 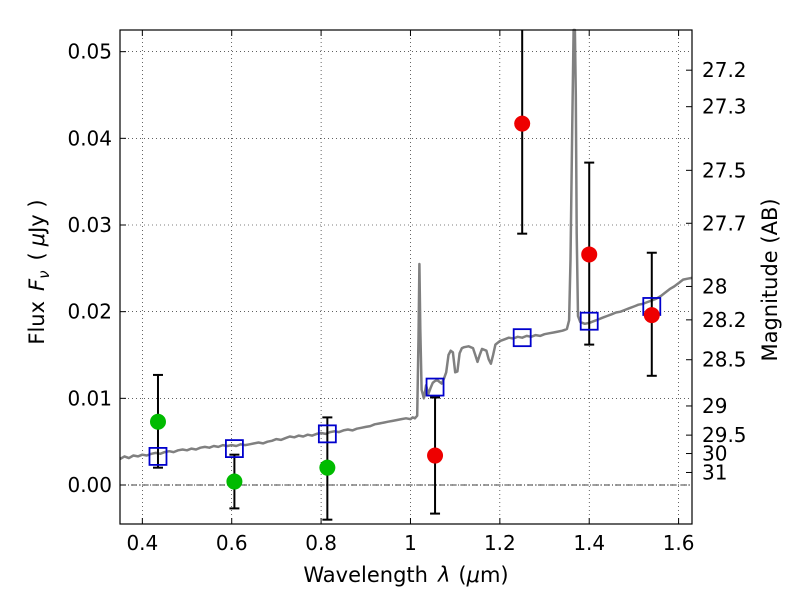 What do you see at coordinates (37, 284) in the screenshot?
I see `y-axis-label-symbol: F` at bounding box center [37, 284].